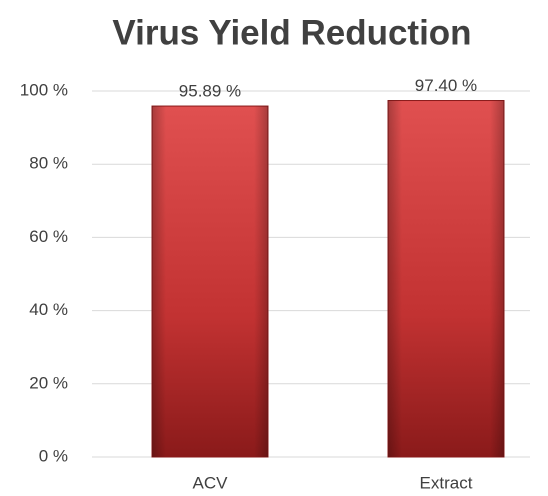 The height and width of the screenshot is (496, 548). What do you see at coordinates (446, 482) in the screenshot?
I see `x-tick-label: Extract` at bounding box center [446, 482].